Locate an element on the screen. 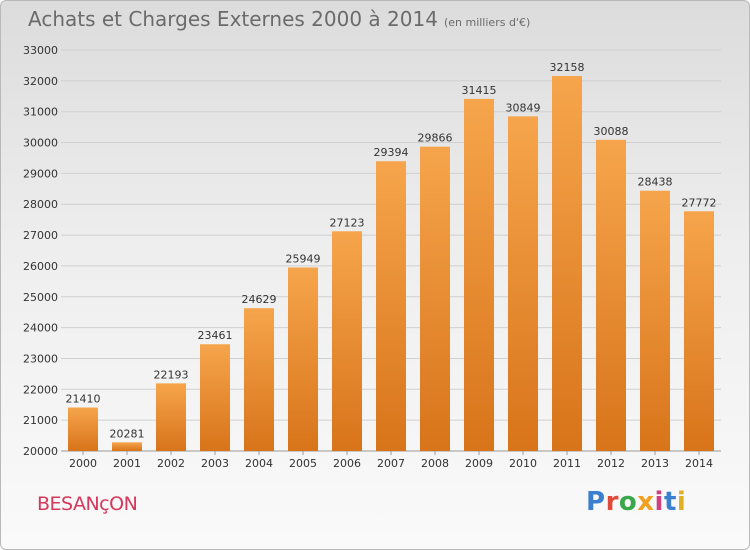 The image size is (750, 550). y-tick-label: 32000 is located at coordinates (40, 81).